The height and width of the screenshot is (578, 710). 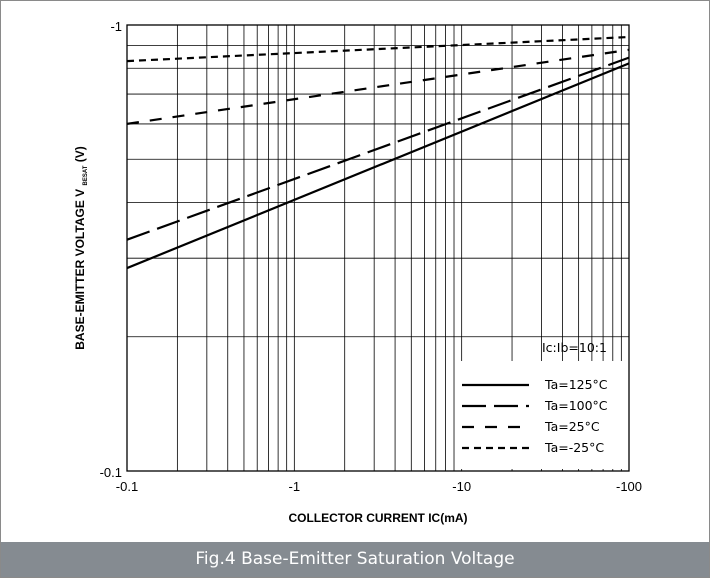 I want to click on y-tick-label: -1, so click(x=116, y=26).